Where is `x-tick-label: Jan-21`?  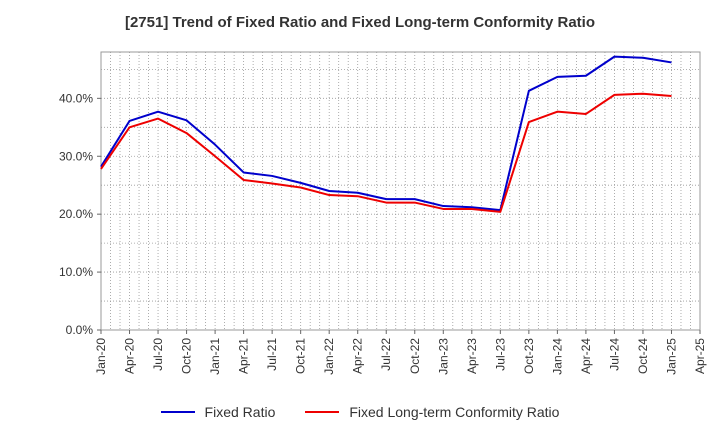 x-tick-label: Jan-21 is located at coordinates (215, 356).